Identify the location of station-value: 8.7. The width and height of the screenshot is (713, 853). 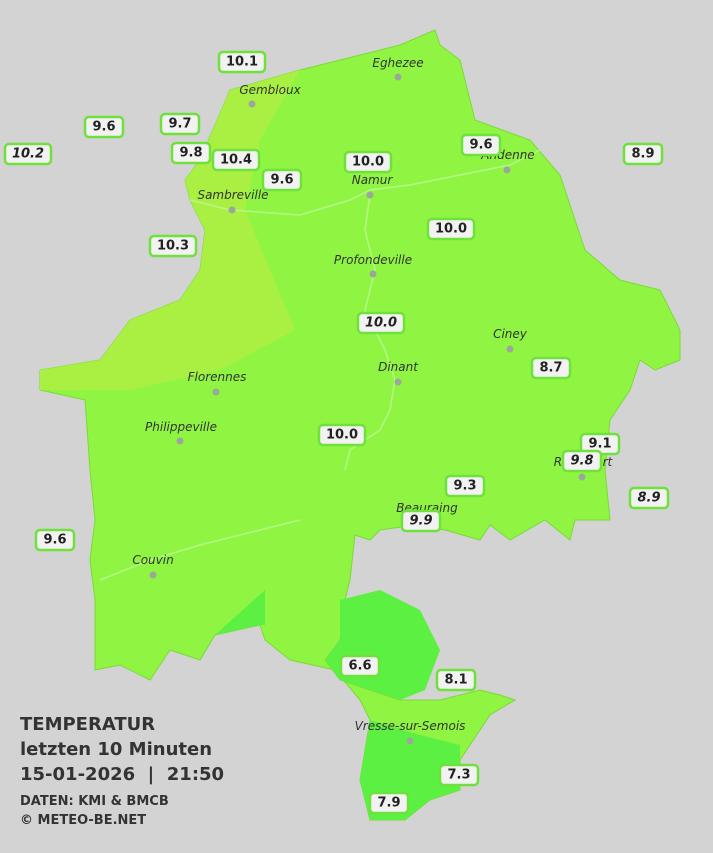
(550, 368).